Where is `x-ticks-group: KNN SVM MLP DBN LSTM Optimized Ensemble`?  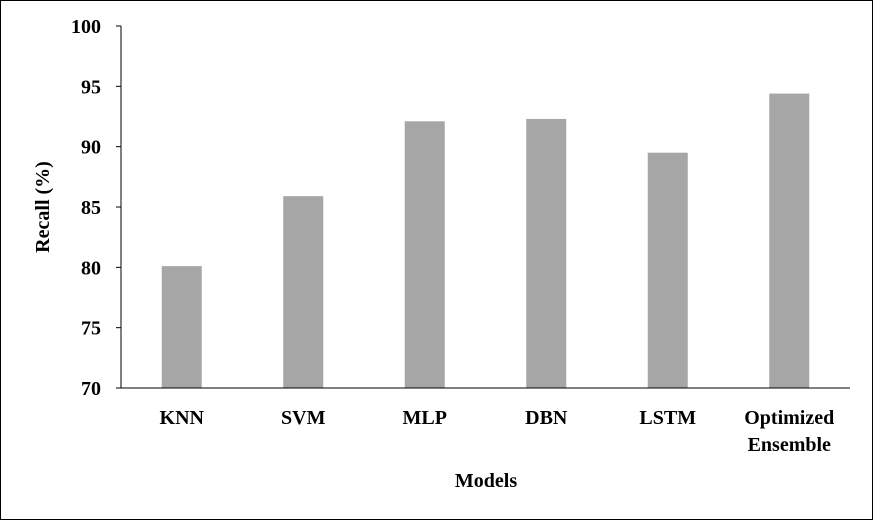 x-ticks-group: KNN SVM MLP DBN LSTM Optimized Ensemble is located at coordinates (497, 431).